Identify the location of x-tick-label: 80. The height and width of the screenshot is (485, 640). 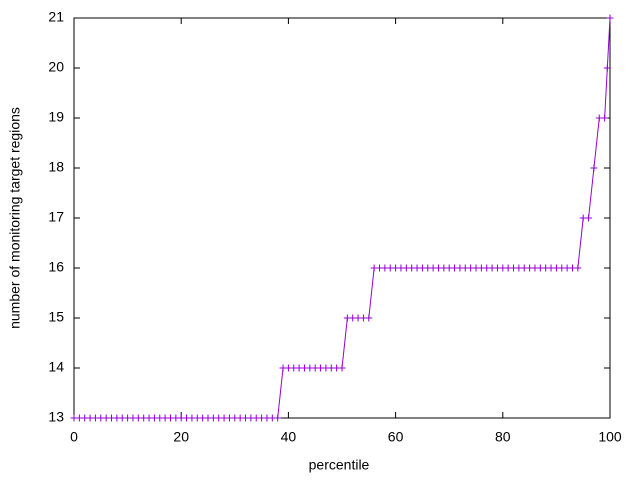
(503, 437).